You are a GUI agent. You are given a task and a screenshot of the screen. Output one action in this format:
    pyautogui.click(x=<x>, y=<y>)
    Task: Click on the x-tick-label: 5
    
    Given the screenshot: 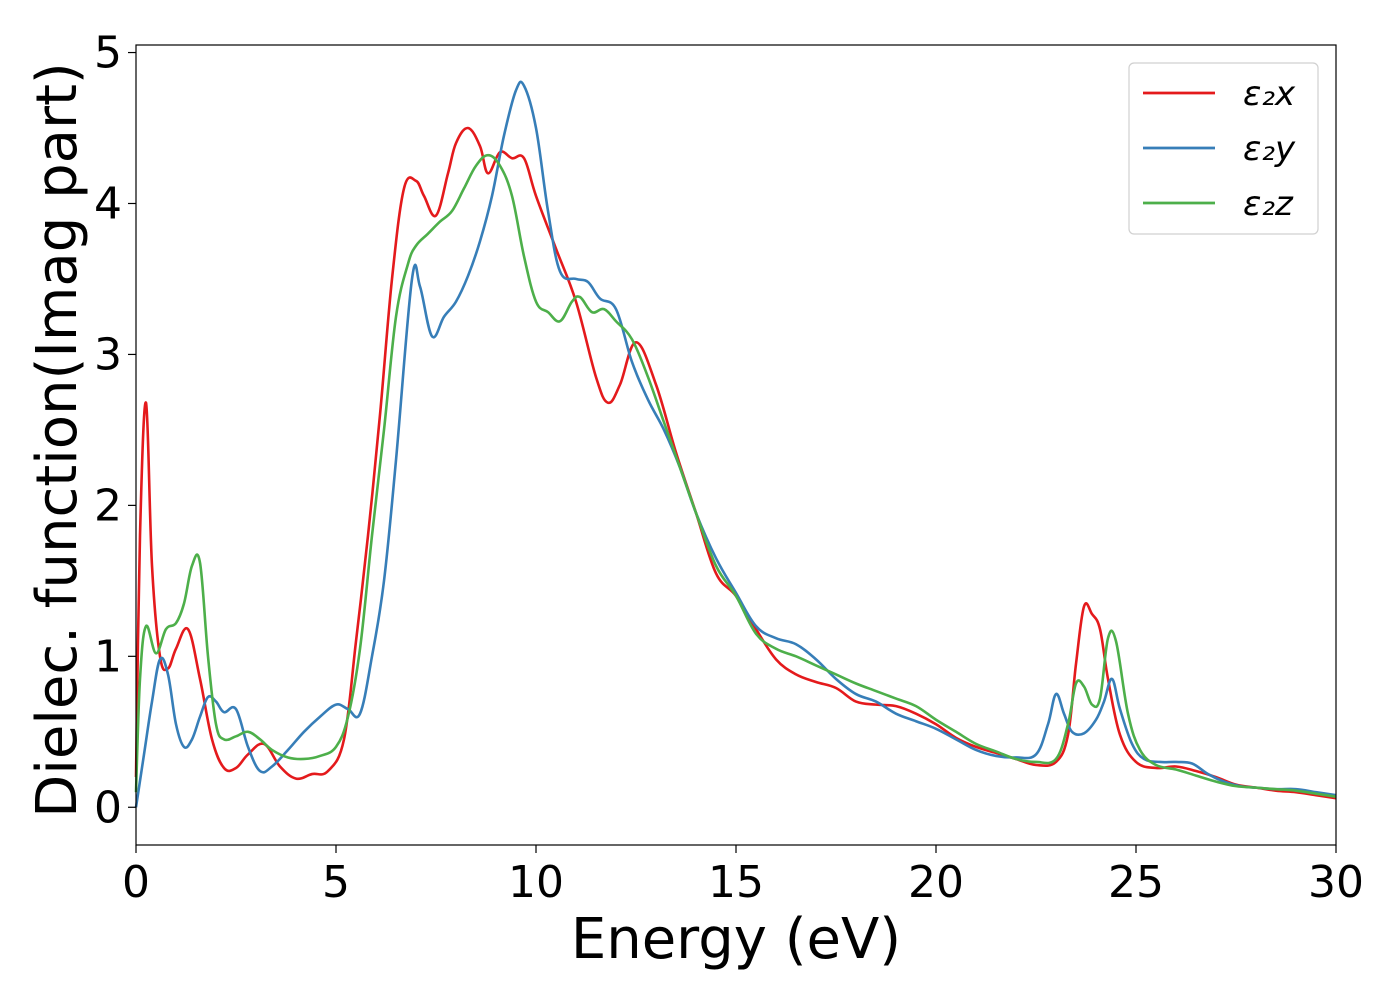 What is the action you would take?
    pyautogui.click(x=336, y=882)
    